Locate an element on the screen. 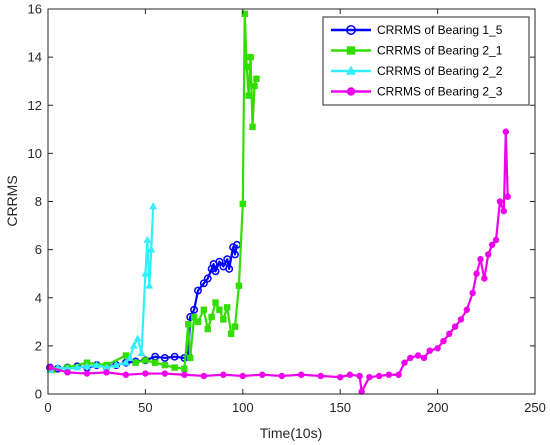 Image resolution: width=550 pixels, height=445 pixels. y-tick-label: 10 is located at coordinates (35, 153).